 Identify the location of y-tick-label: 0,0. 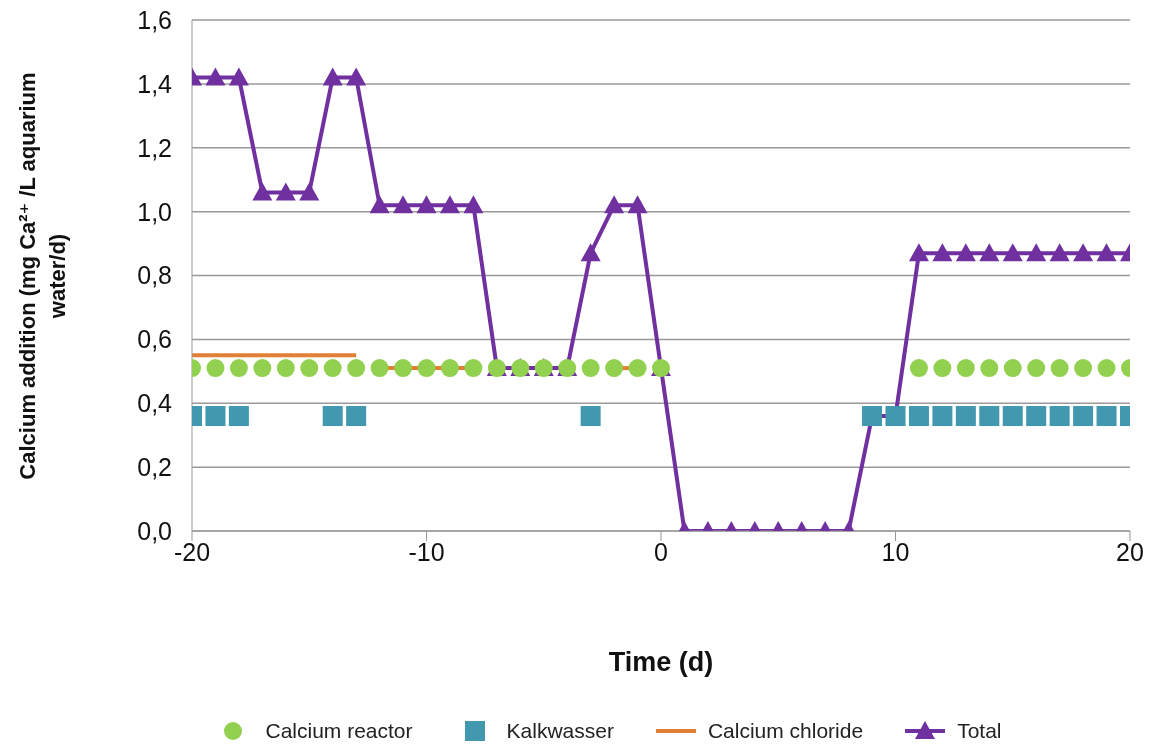
(154, 530).